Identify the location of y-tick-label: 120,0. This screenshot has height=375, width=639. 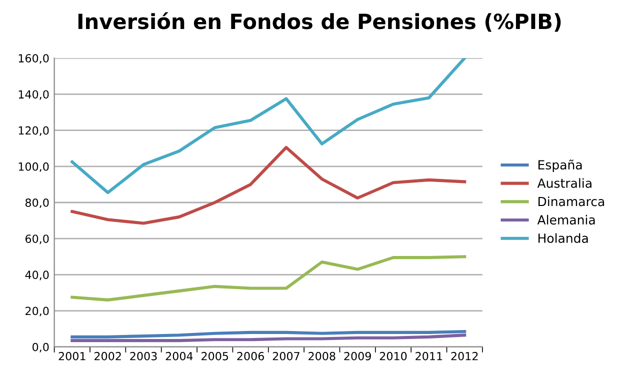
(33, 131).